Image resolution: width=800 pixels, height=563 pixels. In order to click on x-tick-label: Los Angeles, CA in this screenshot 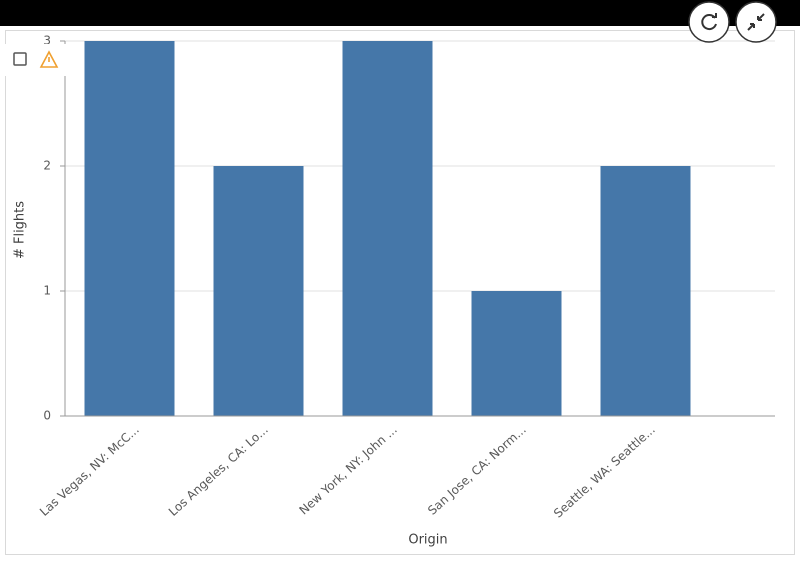, I will do `click(218, 470)`.